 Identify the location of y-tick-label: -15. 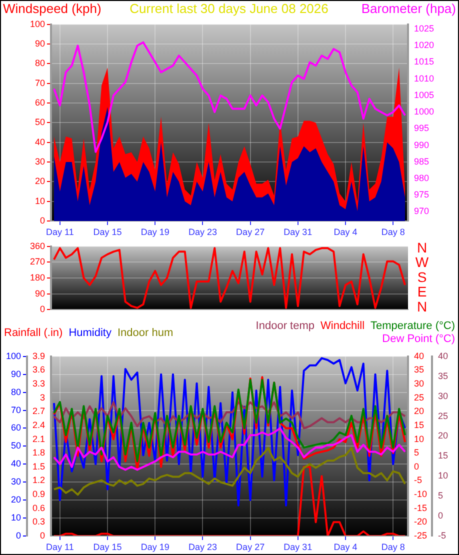
(421, 507).